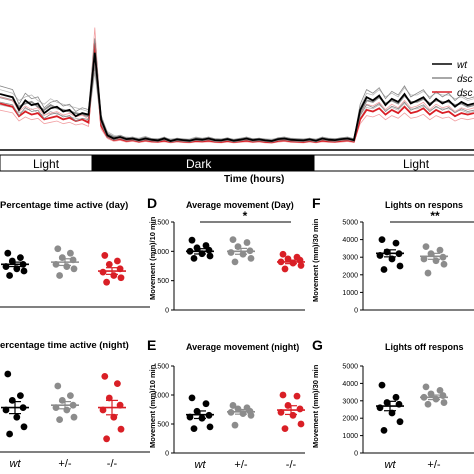 The width and height of the screenshot is (474, 474). Describe the element at coordinates (424, 347) in the screenshot. I see `panel-g-title: Lights off respons` at that location.